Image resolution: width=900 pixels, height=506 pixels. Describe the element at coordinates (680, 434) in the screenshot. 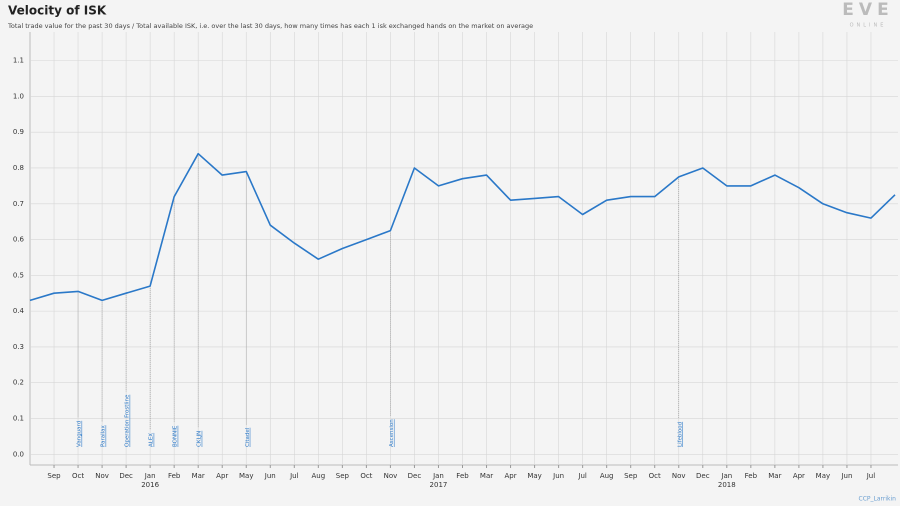

I see `annotation-label: Lifeblood` at that location.